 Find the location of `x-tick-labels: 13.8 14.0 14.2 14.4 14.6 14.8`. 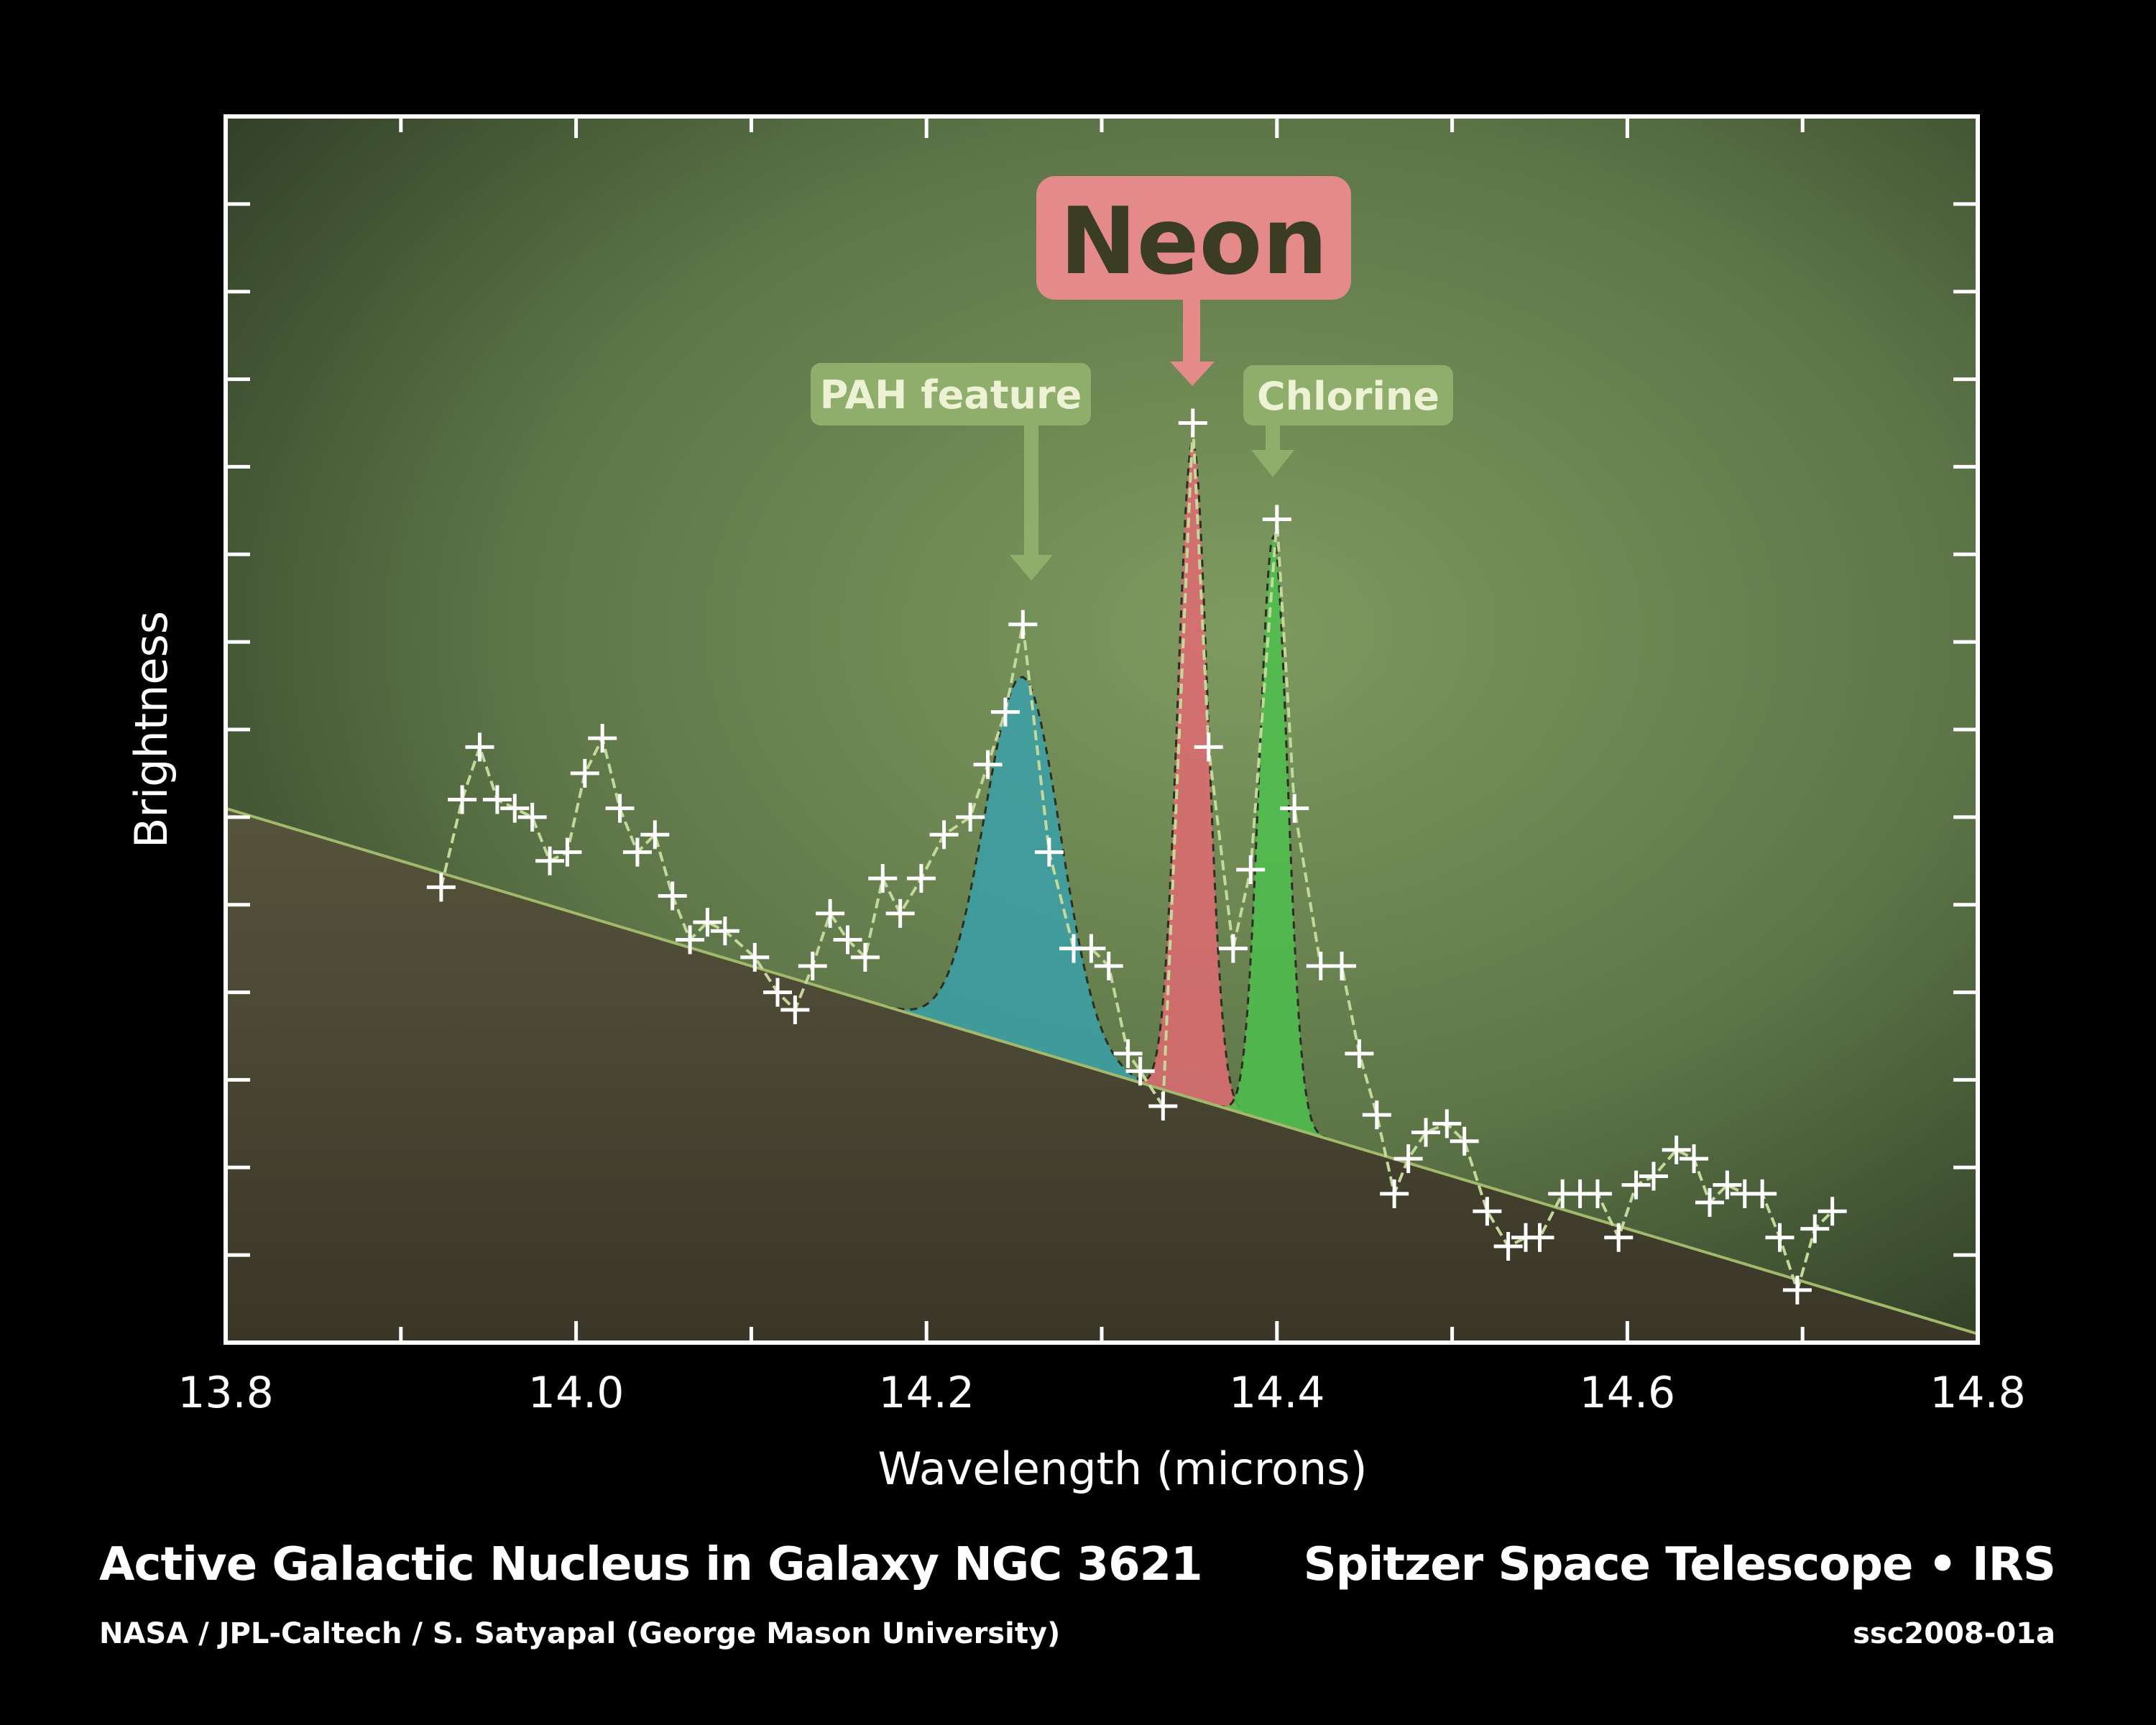

x-tick-labels: 13.8 14.0 14.2 14.4 14.6 14.8 is located at coordinates (1102, 1393).